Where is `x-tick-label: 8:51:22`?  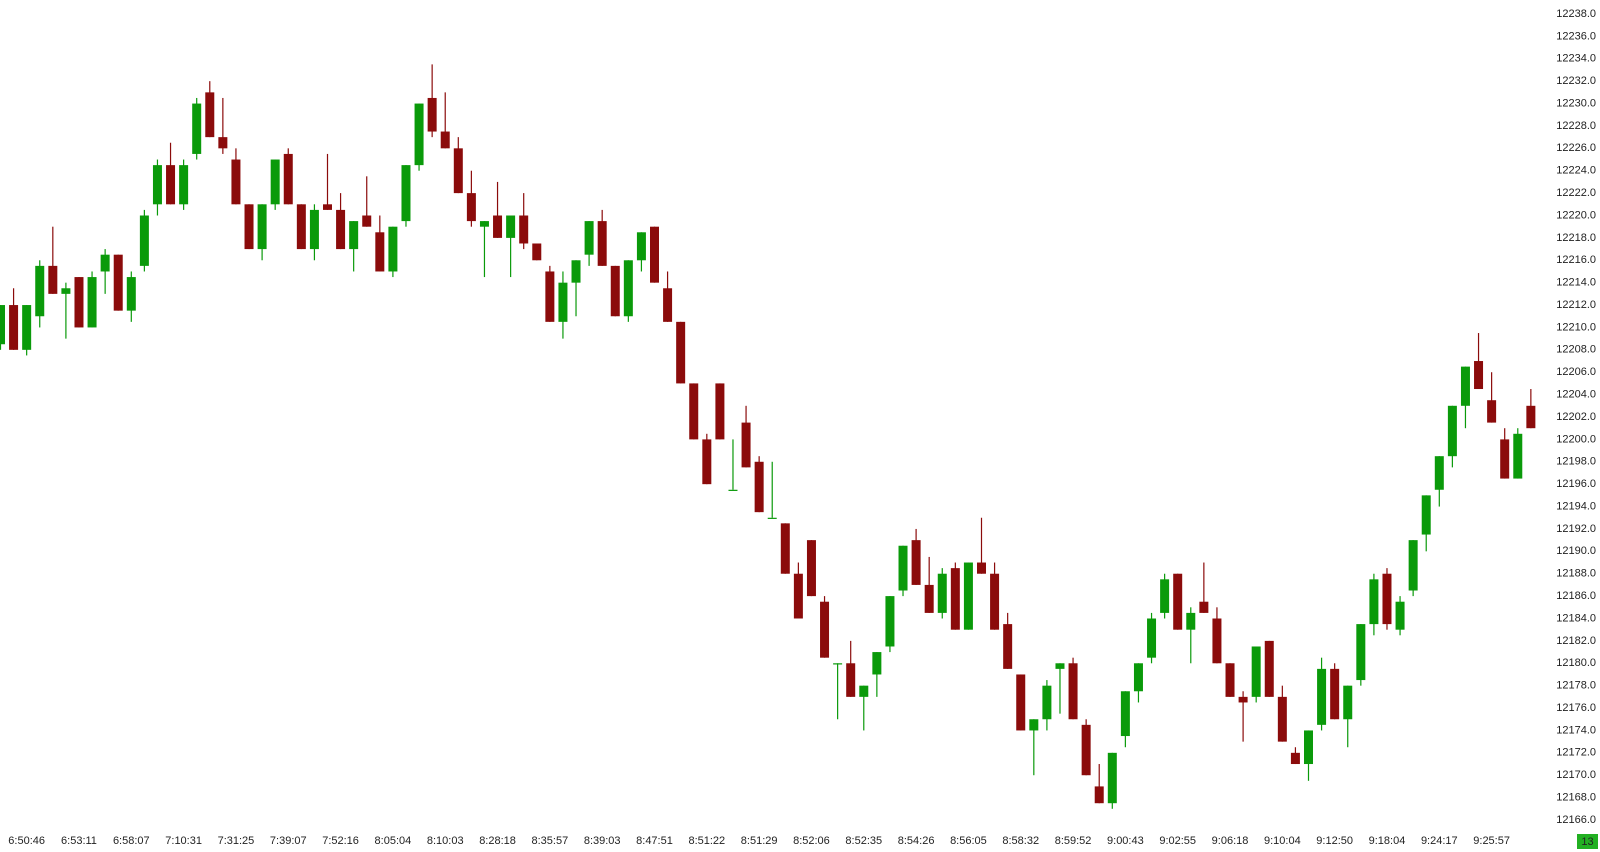
x-tick-label: 8:51:22 is located at coordinates (706, 841).